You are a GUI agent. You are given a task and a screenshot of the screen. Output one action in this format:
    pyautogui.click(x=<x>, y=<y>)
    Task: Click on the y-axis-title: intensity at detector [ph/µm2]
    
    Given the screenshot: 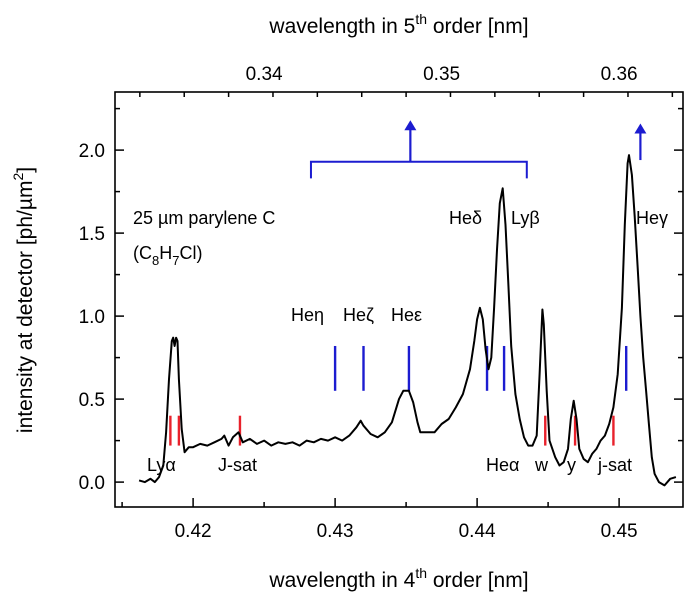 What is the action you would take?
    pyautogui.click(x=23, y=300)
    